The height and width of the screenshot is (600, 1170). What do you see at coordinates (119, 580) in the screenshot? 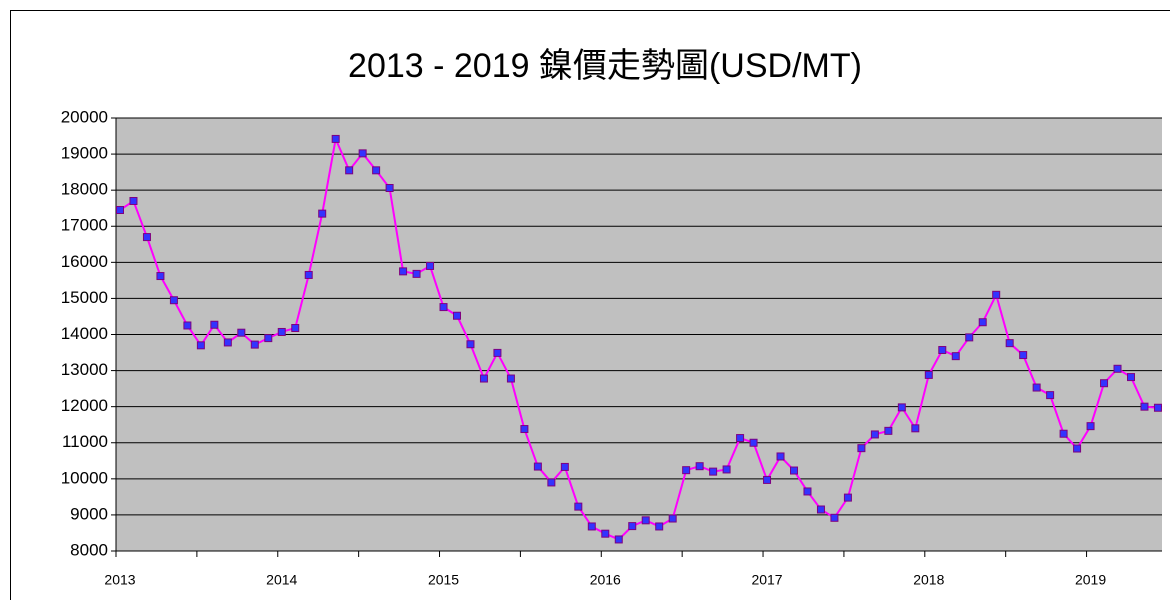
I see `x-tick-label: 2013` at bounding box center [119, 580].